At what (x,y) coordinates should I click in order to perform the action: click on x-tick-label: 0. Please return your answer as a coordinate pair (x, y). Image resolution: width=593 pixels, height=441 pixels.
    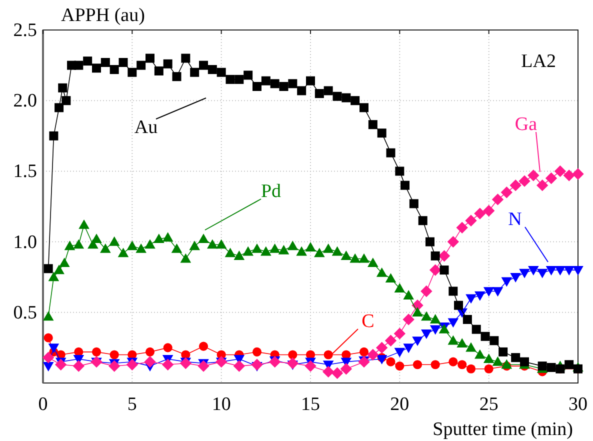
    Looking at the image, I should click on (43, 404).